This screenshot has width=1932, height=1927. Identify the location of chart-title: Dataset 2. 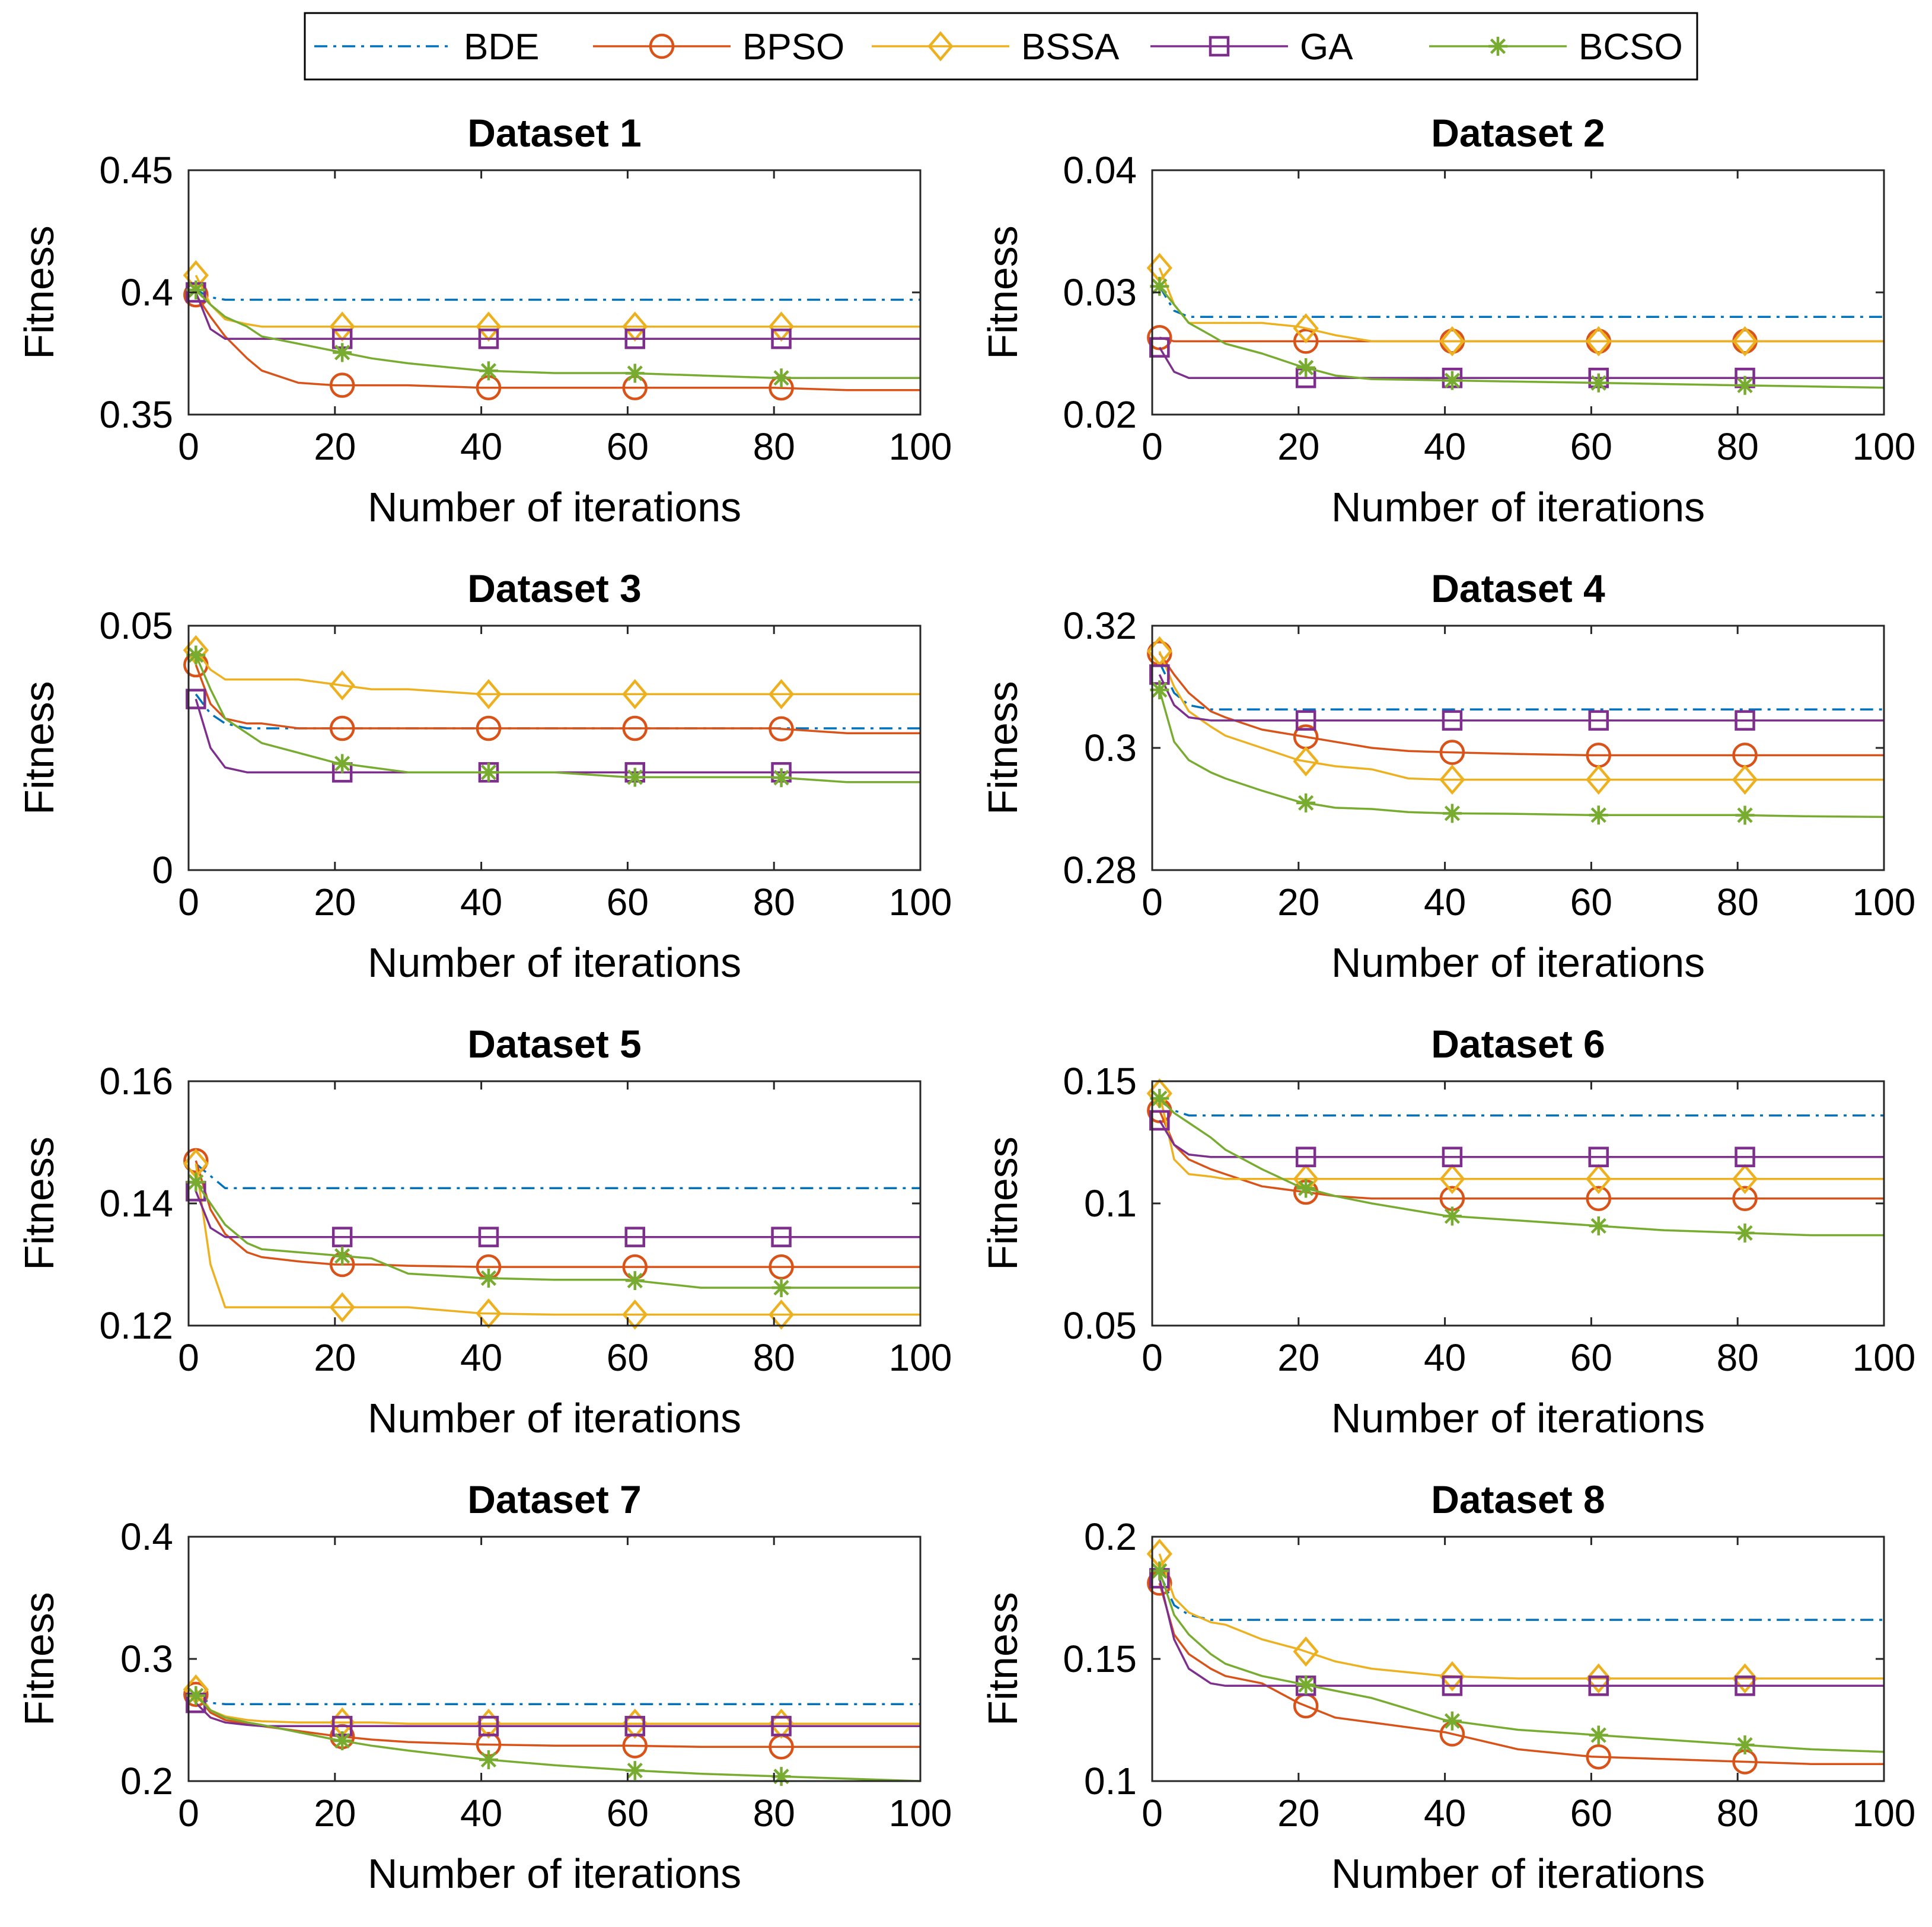
(1518, 133).